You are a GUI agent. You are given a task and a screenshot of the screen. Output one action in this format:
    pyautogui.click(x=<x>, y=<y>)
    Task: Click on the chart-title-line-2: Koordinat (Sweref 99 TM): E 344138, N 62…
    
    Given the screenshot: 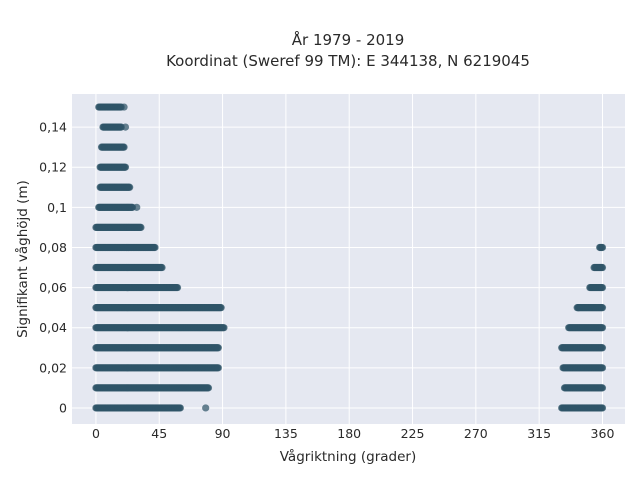 What is the action you would take?
    pyautogui.click(x=348, y=61)
    